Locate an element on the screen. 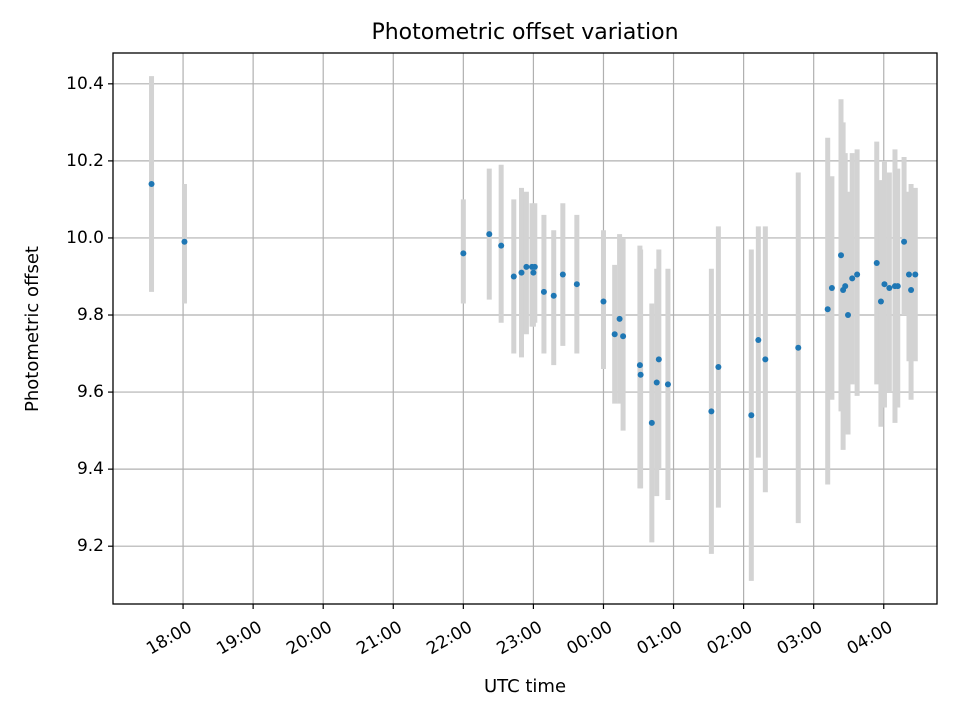 The height and width of the screenshot is (720, 960). y-axis-label: Photometric offset is located at coordinates (32, 329).